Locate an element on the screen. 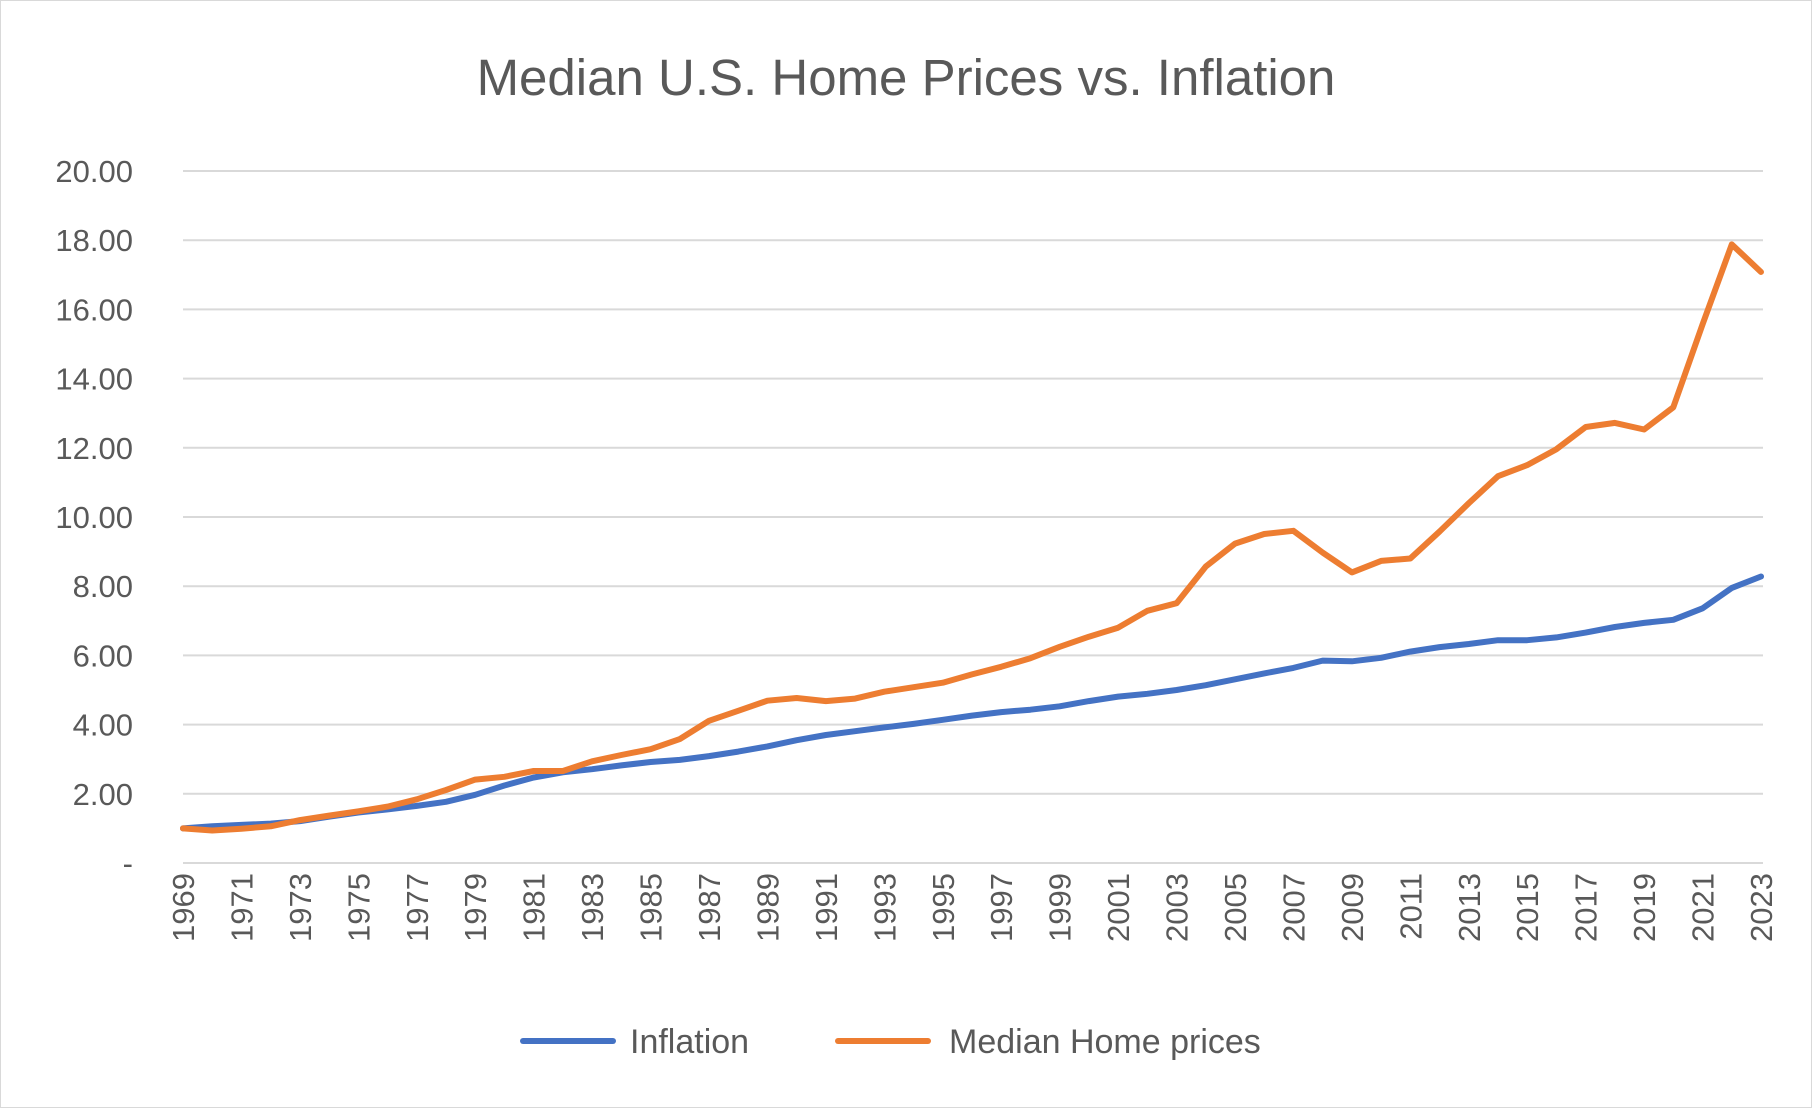 Image resolution: width=1812 pixels, height=1108 pixels. x-tick-label: 1981 is located at coordinates (534, 907).